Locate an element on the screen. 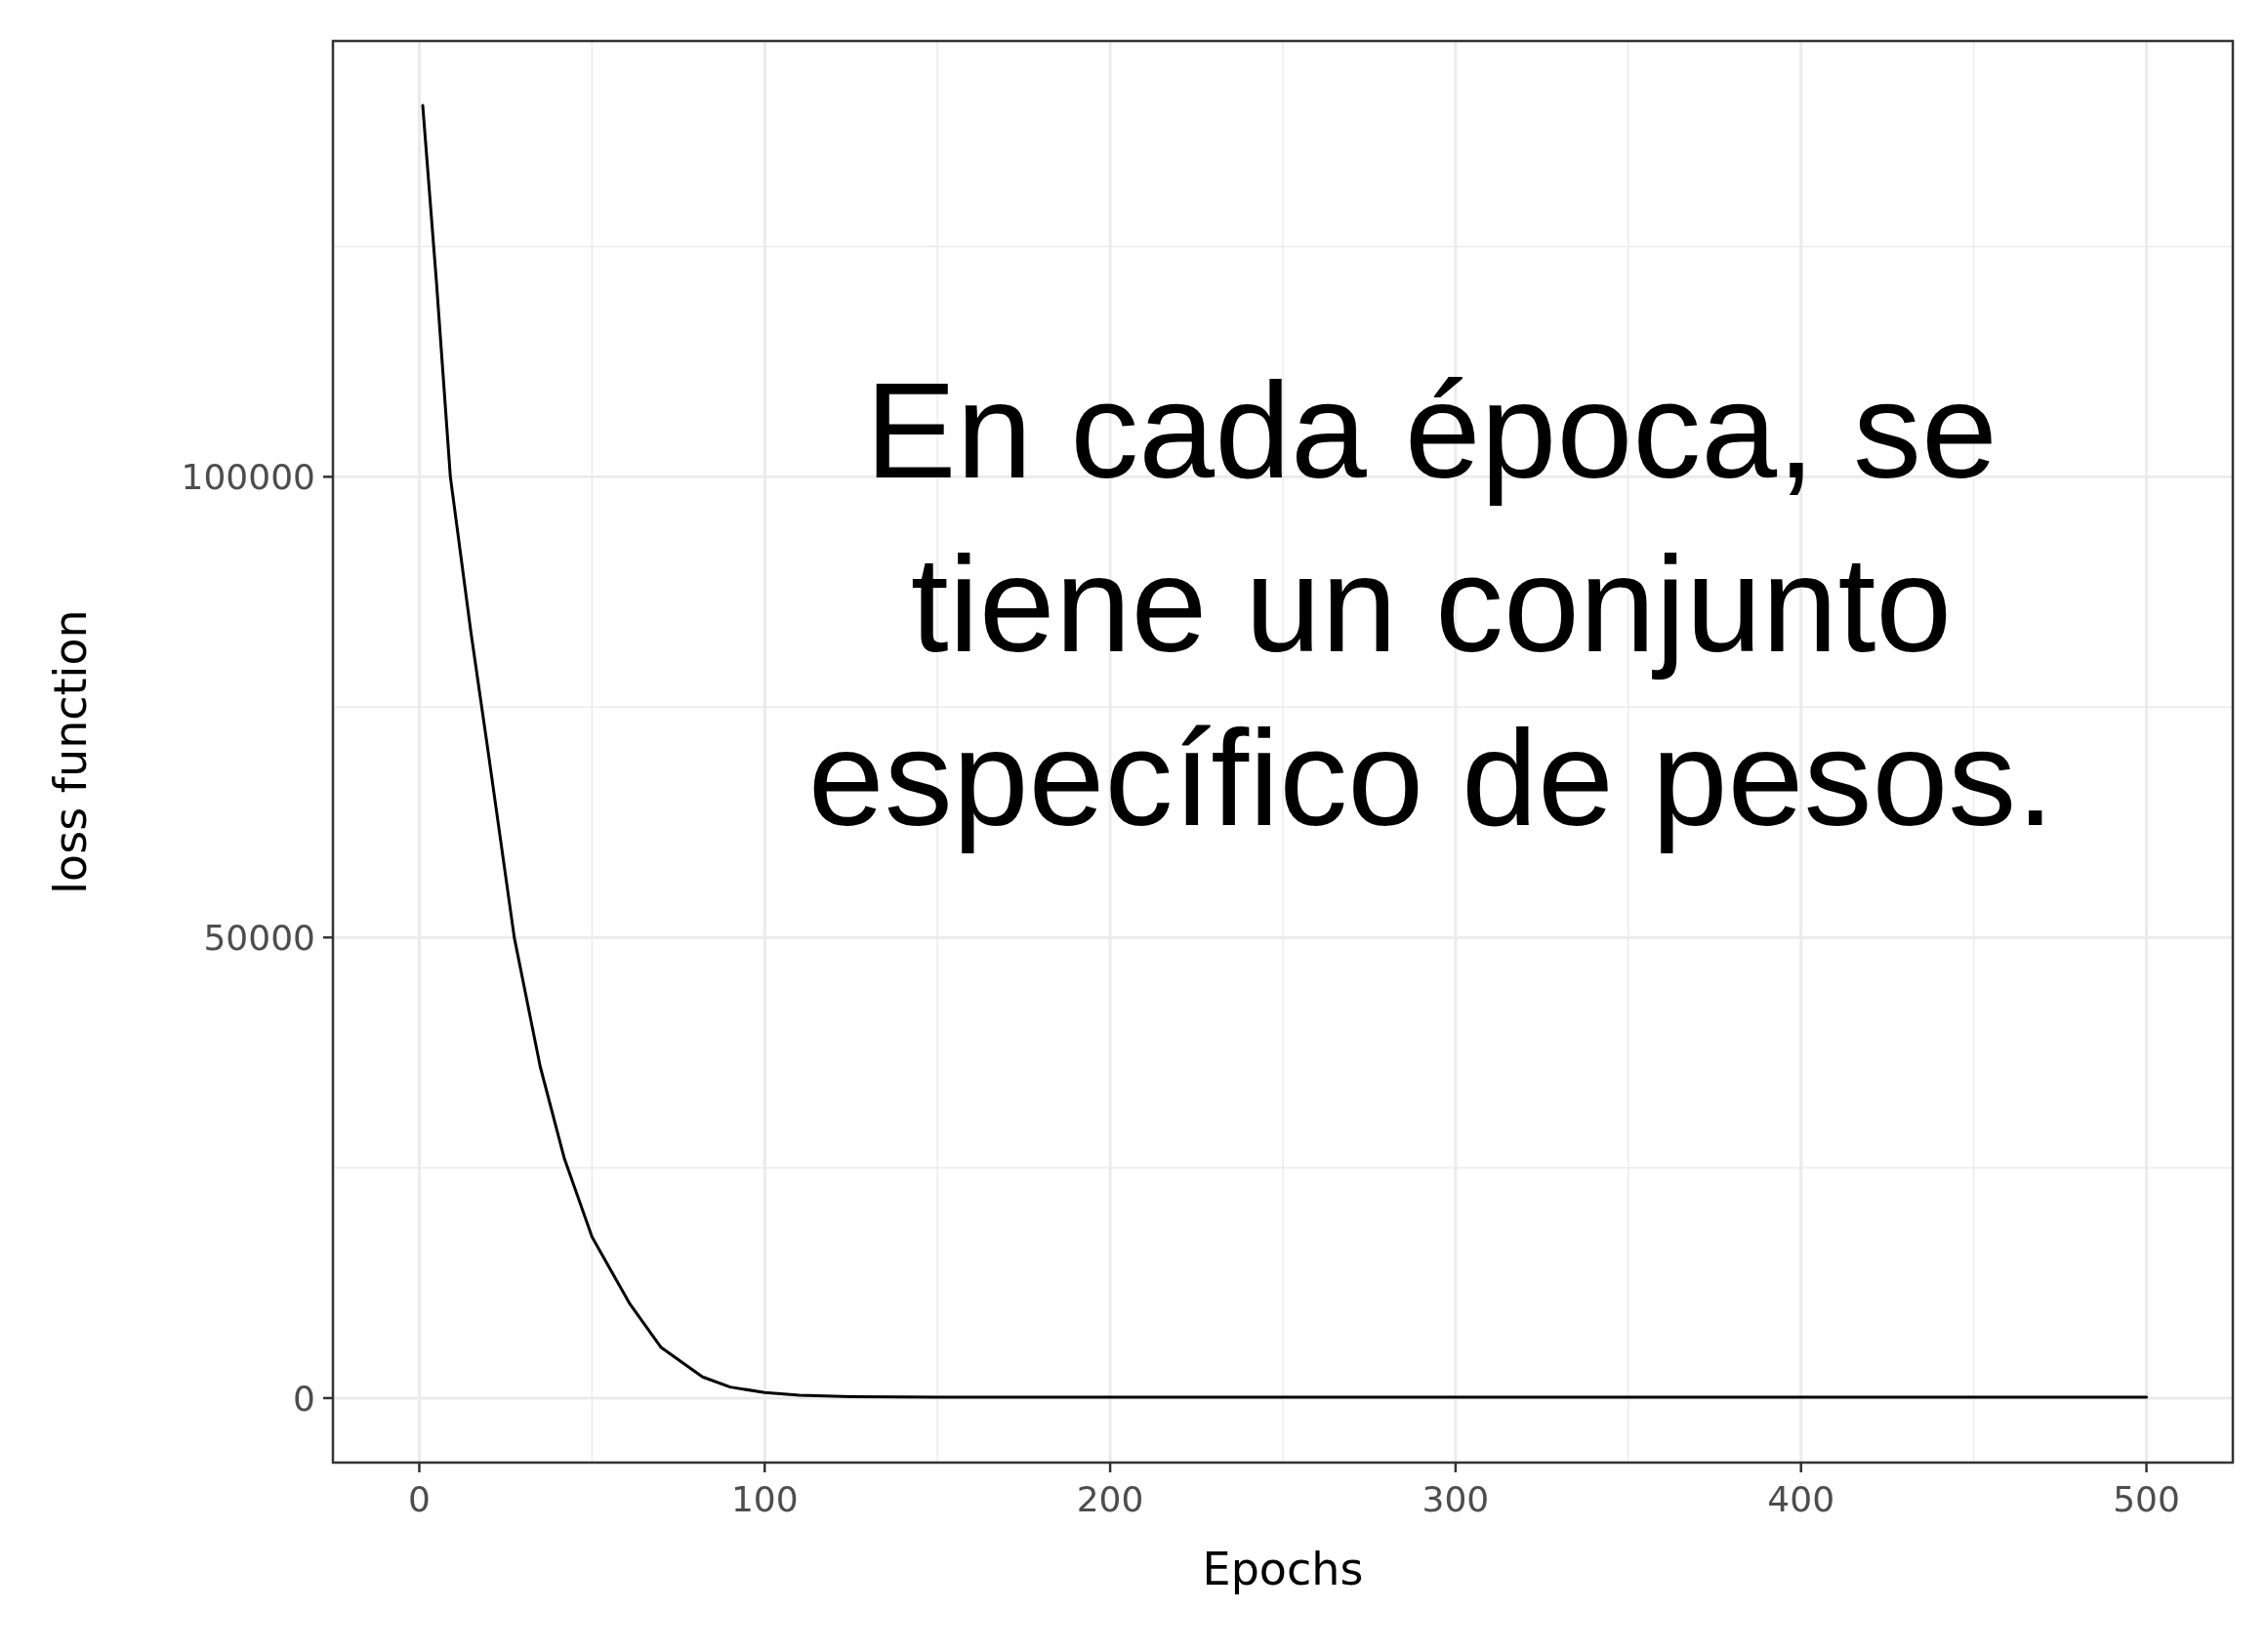 This screenshot has width=2266, height=1652. x-tick-label: 500 is located at coordinates (2146, 1499).